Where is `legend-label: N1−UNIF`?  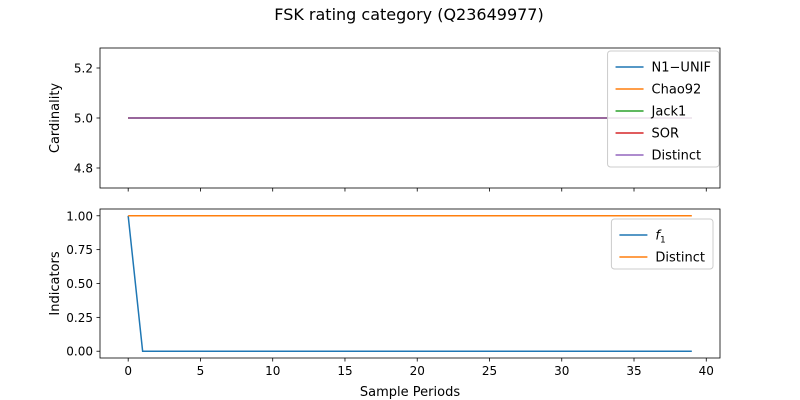 legend-label: N1−UNIF is located at coordinates (681, 68).